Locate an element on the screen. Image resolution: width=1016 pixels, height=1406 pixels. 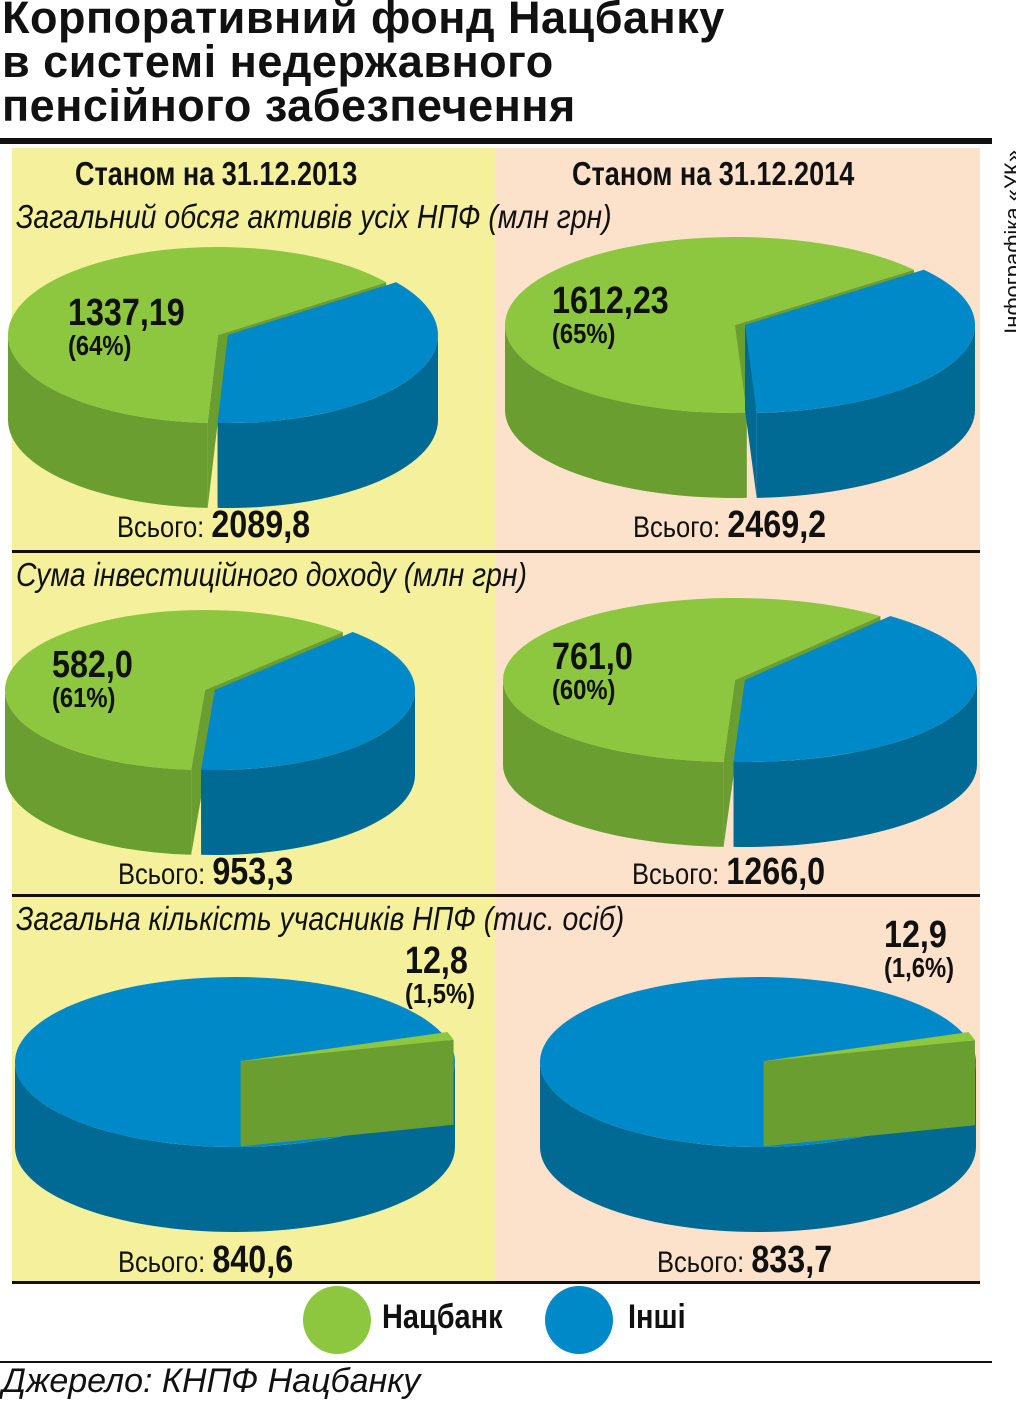
legend-label-natsbank: Нацбанк is located at coordinates (442, 1317).